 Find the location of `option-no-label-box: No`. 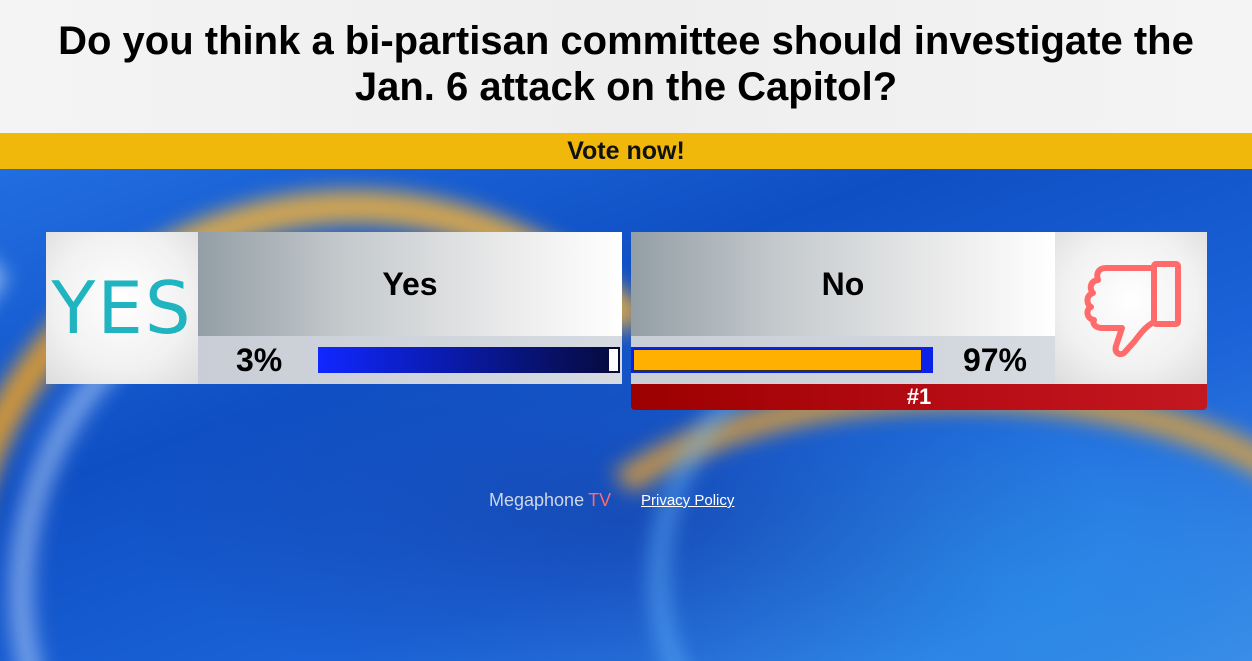

option-no-label-box: No is located at coordinates (843, 284).